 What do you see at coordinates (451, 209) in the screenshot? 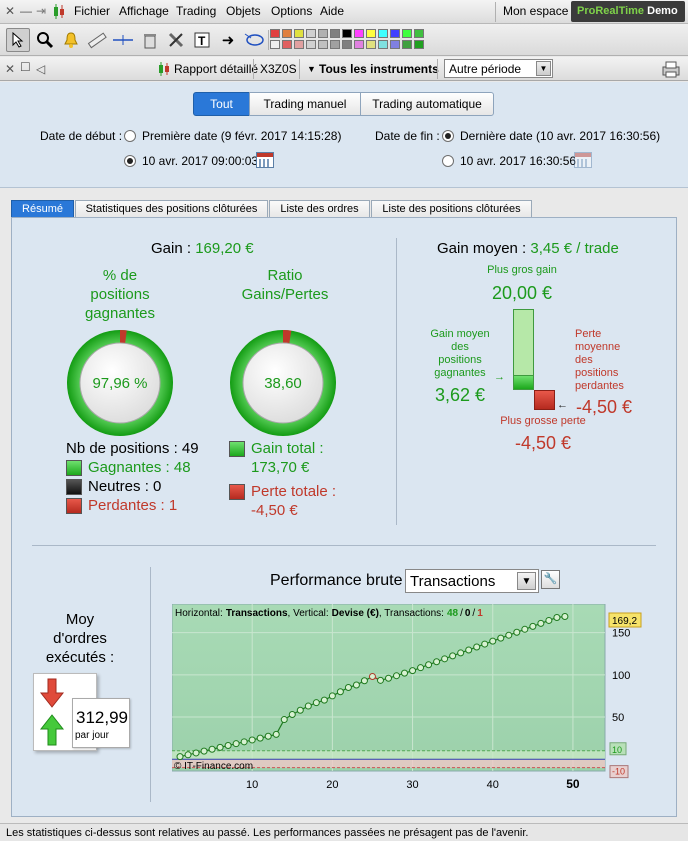
I see `tab-closed-positions: Liste des positions clôturées` at bounding box center [451, 209].